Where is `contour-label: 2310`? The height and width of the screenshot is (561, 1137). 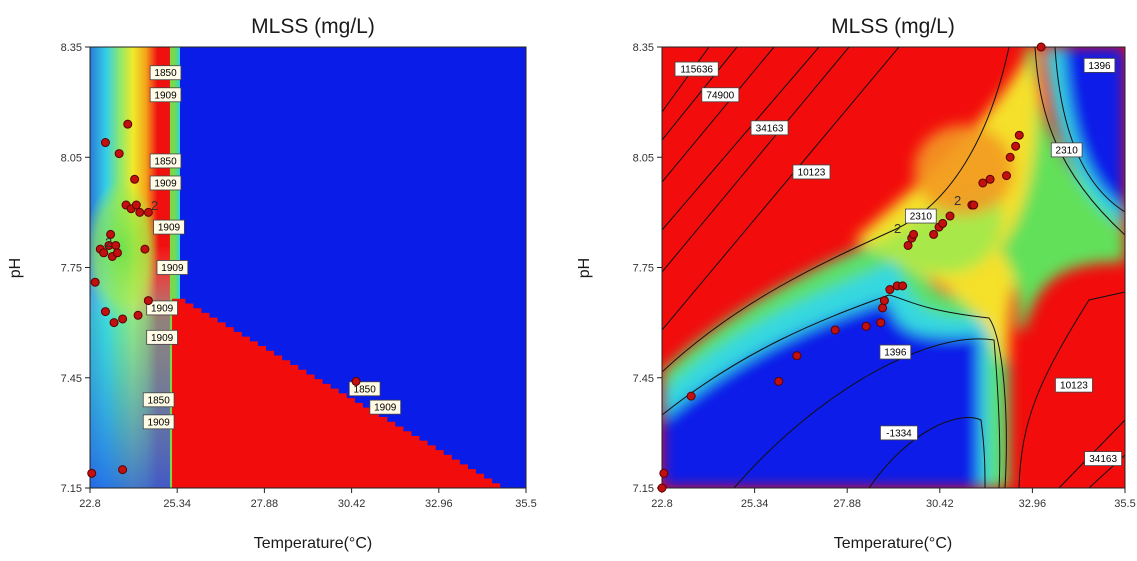
contour-label: 2310 is located at coordinates (1066, 150).